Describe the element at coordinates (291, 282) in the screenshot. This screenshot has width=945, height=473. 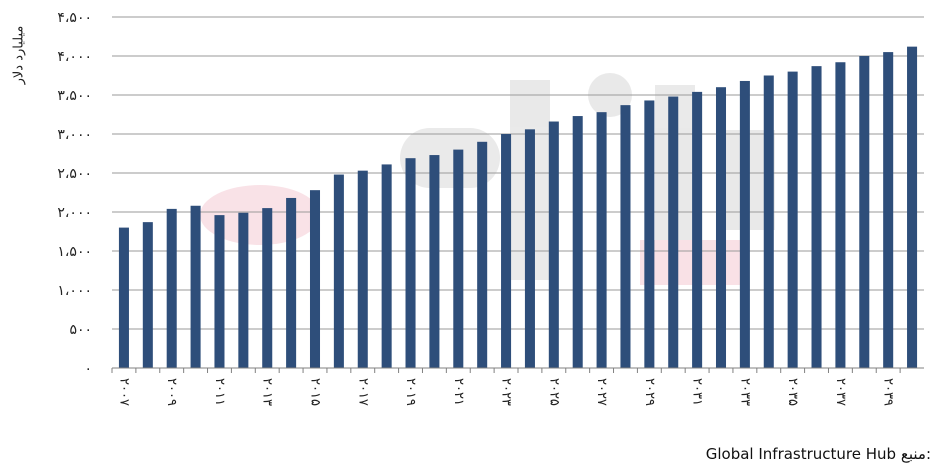
I see `bar-2014` at that location.